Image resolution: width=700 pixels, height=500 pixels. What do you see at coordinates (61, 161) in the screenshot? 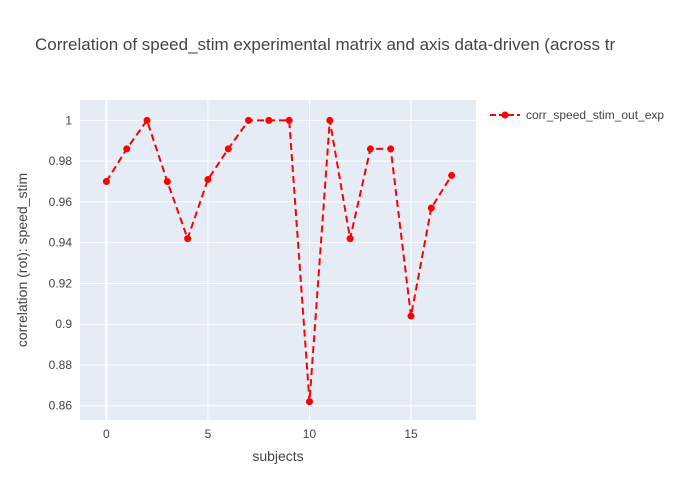
I see `y-tick-label: 0.98` at bounding box center [61, 161].